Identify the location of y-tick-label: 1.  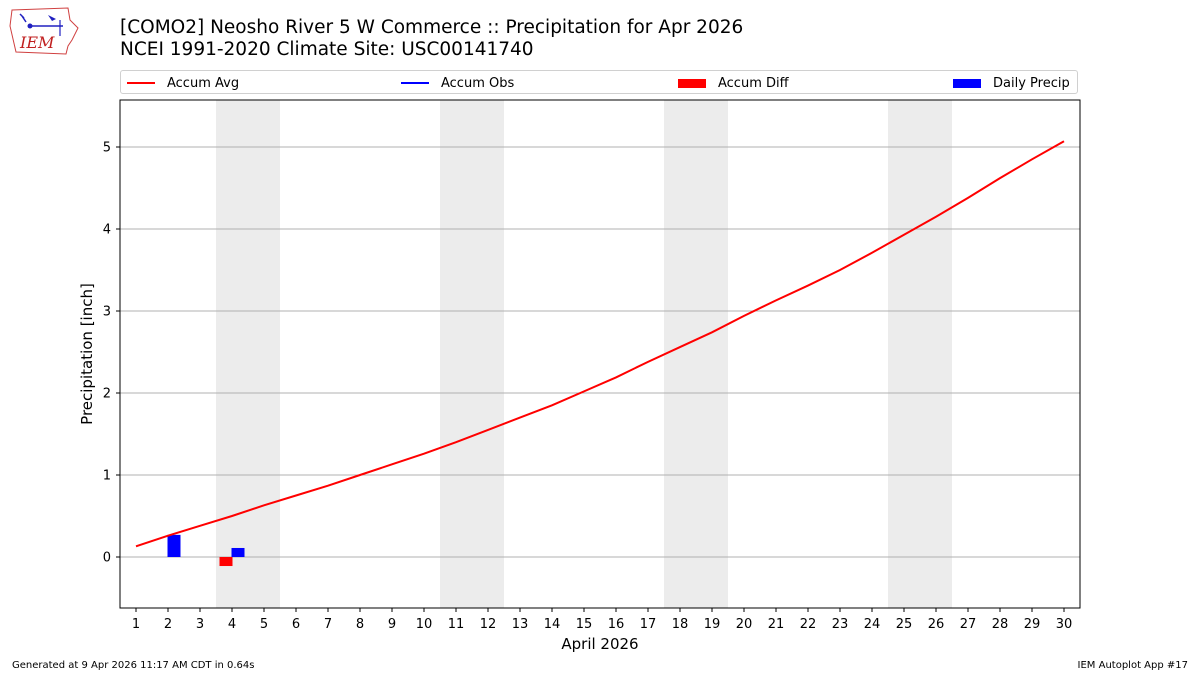
(107, 476).